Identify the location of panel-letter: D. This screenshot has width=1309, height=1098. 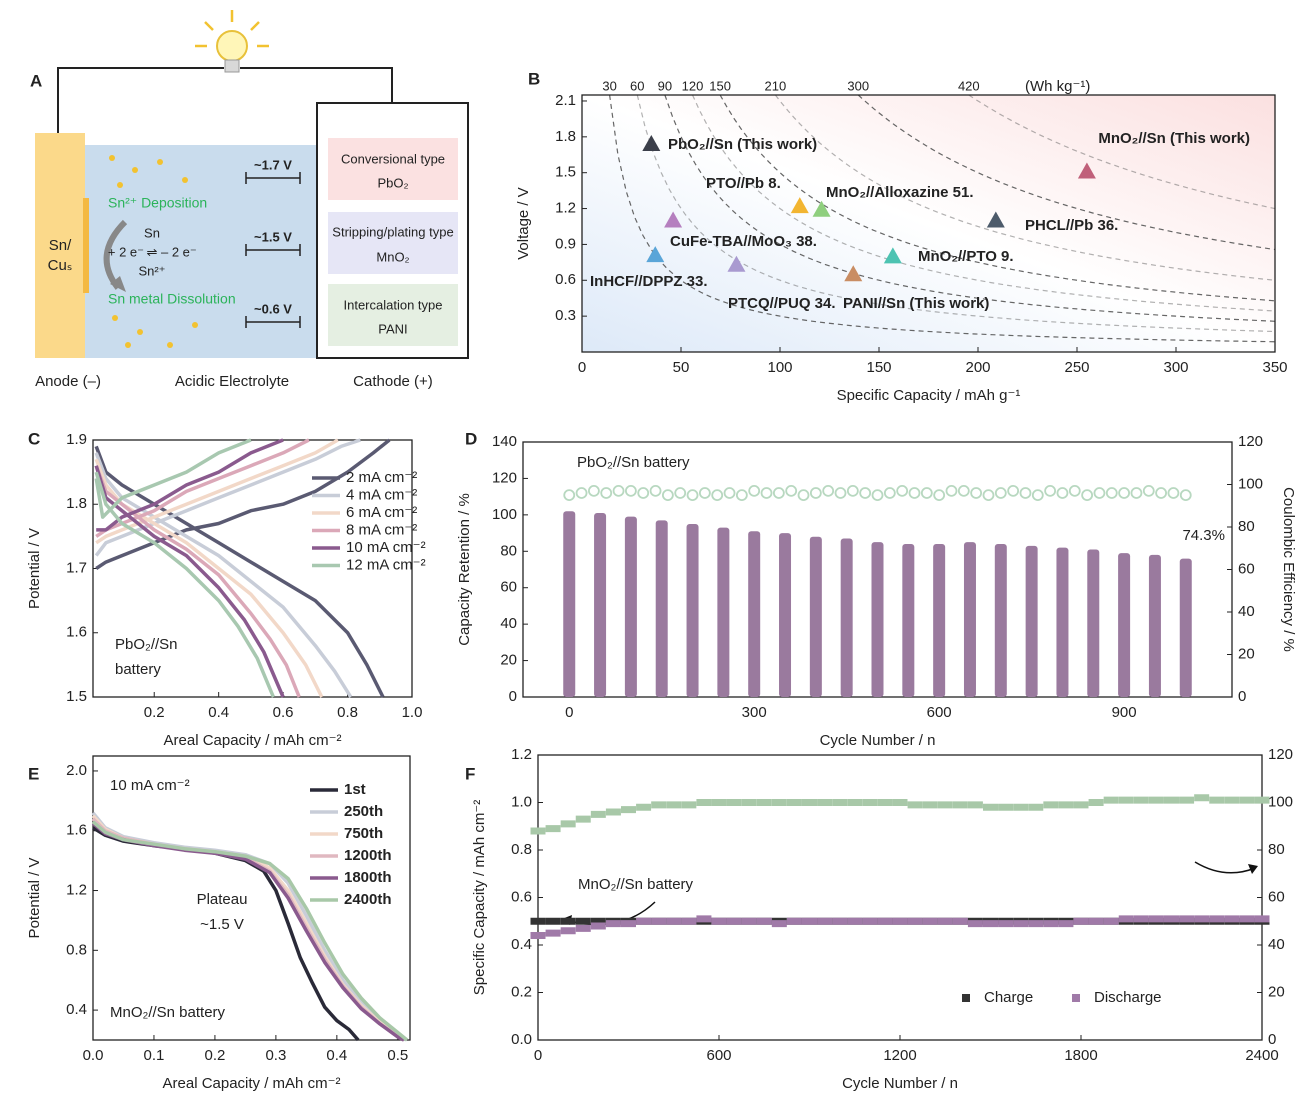
(471, 438).